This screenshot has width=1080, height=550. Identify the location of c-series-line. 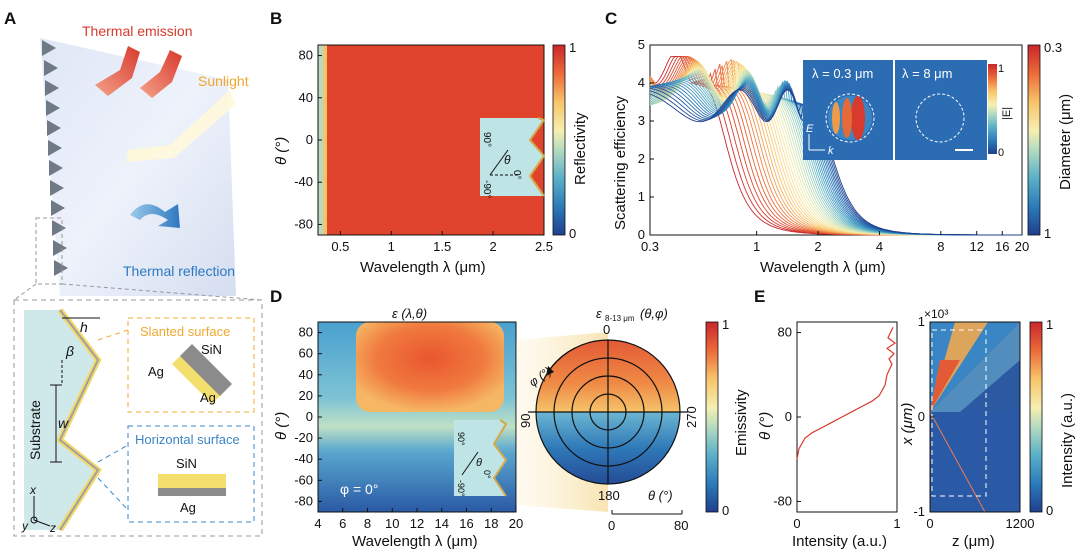
(835, 162).